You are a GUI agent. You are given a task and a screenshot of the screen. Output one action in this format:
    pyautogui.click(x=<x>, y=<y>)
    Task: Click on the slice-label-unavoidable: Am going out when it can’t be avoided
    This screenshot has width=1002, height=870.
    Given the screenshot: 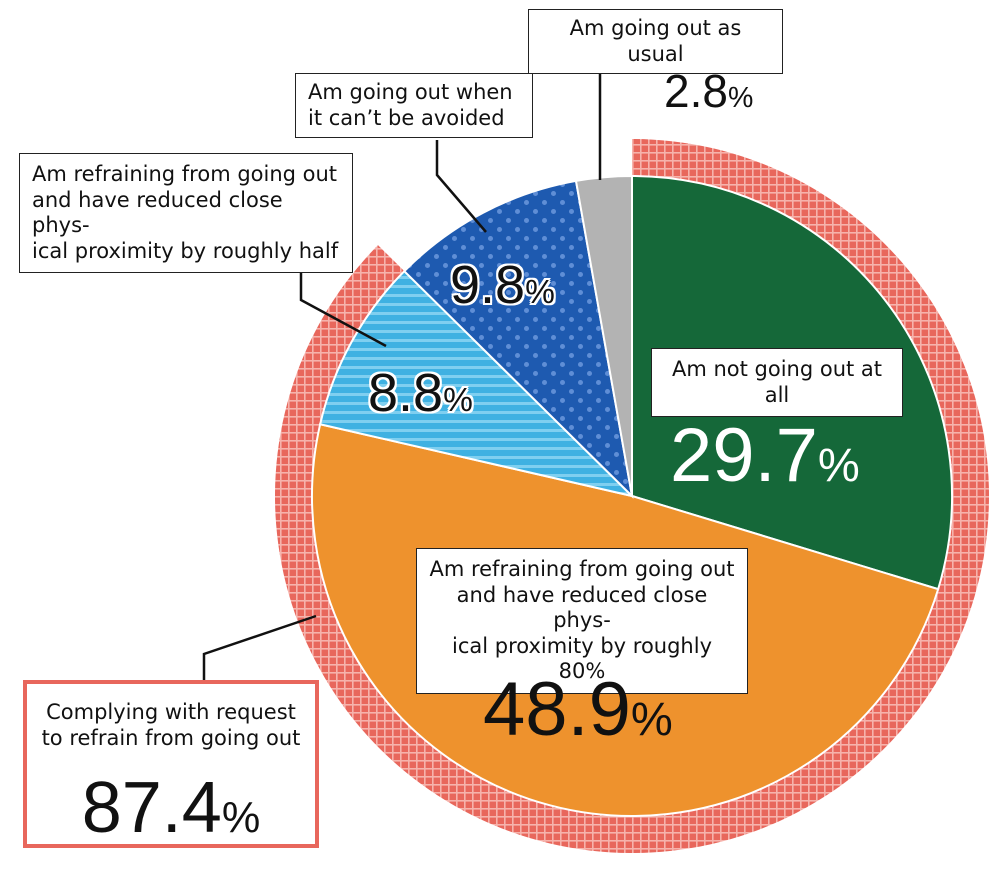 What is the action you would take?
    pyautogui.click(x=414, y=106)
    